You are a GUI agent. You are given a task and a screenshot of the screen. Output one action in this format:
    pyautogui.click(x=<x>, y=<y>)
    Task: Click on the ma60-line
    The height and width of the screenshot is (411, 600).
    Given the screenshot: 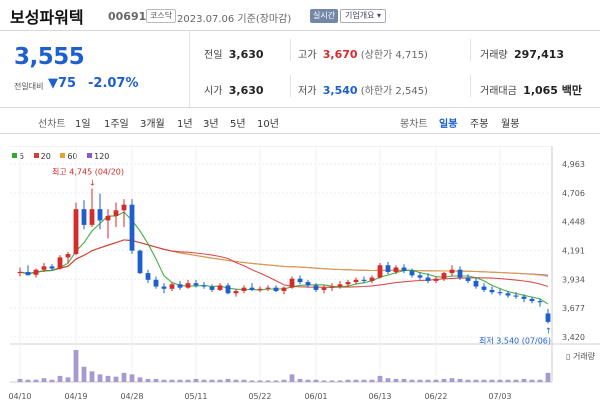 What is the action you would take?
    pyautogui.click(x=284, y=258)
    